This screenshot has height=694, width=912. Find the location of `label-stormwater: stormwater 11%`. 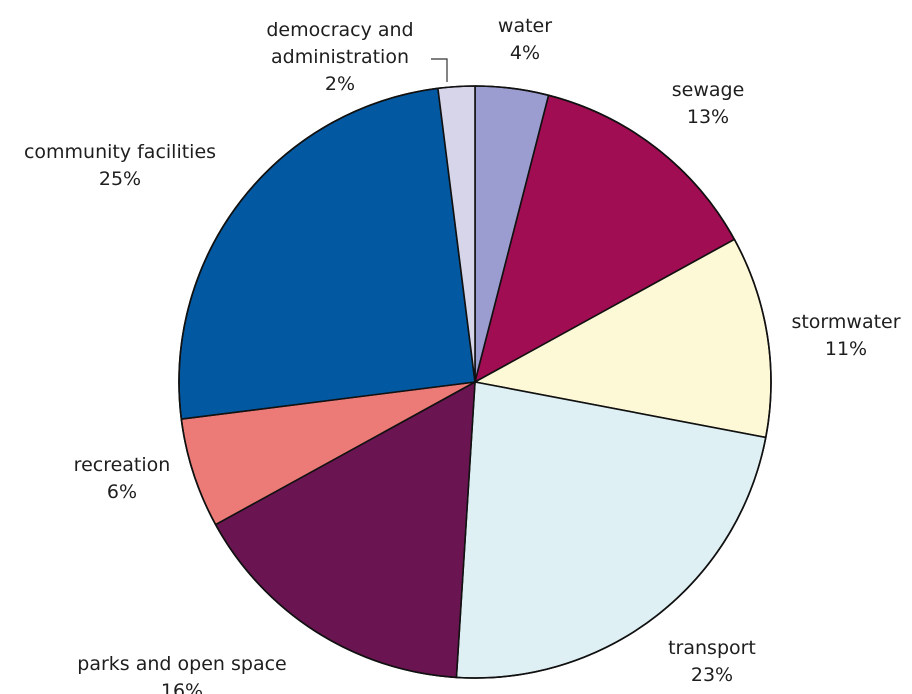

label-stormwater: stormwater 11% is located at coordinates (845, 335).